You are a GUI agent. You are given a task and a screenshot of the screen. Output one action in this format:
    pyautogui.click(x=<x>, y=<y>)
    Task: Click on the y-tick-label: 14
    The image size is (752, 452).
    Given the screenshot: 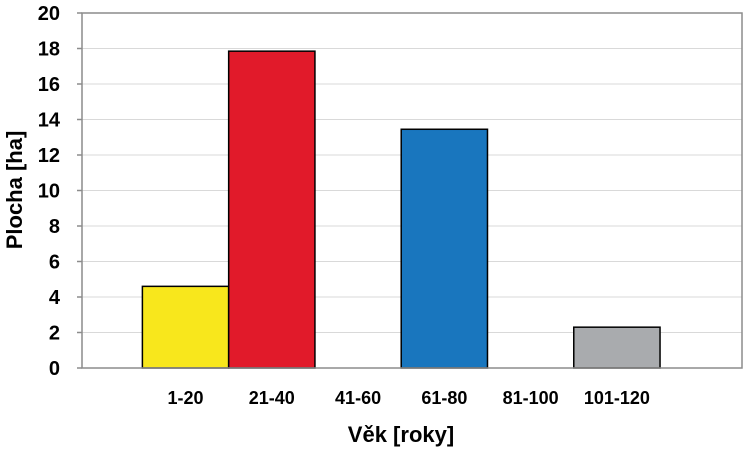 What is the action you would take?
    pyautogui.click(x=49, y=121)
    